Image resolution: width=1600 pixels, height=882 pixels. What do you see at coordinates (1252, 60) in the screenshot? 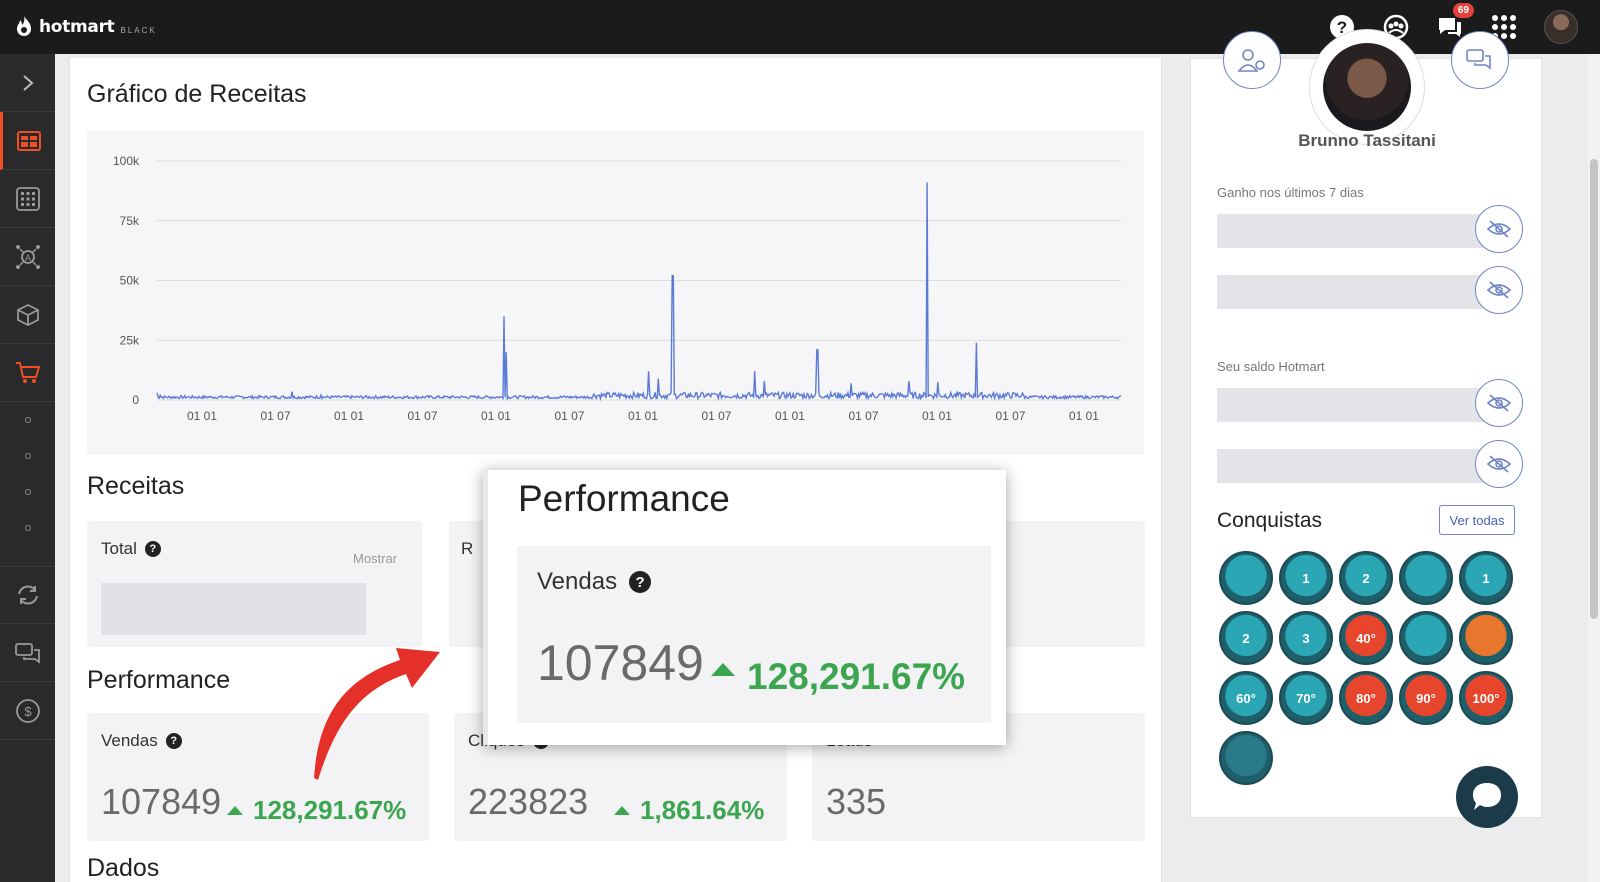
I see `user-settings-icon` at bounding box center [1252, 60].